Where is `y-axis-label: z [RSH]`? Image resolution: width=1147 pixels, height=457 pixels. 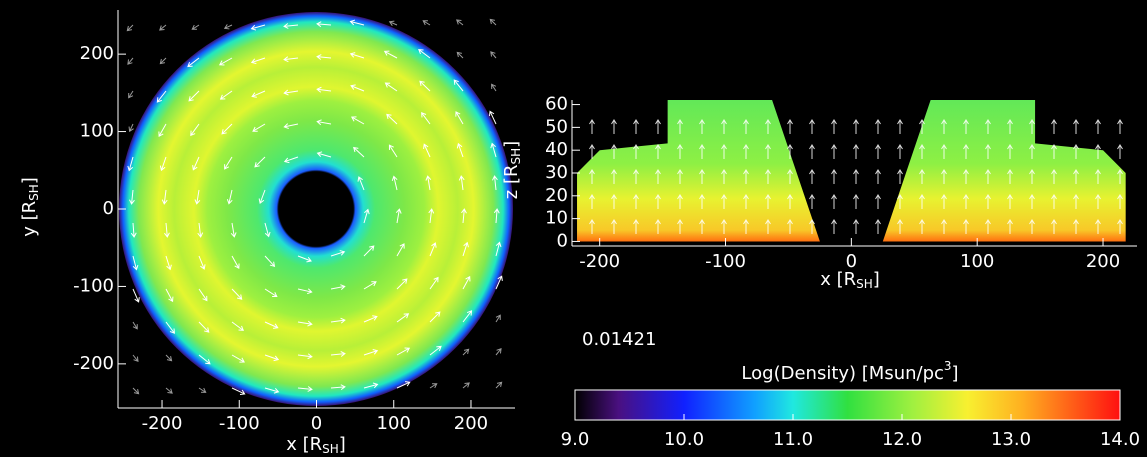
y-axis-label: z [RSH] is located at coordinates (512, 170).